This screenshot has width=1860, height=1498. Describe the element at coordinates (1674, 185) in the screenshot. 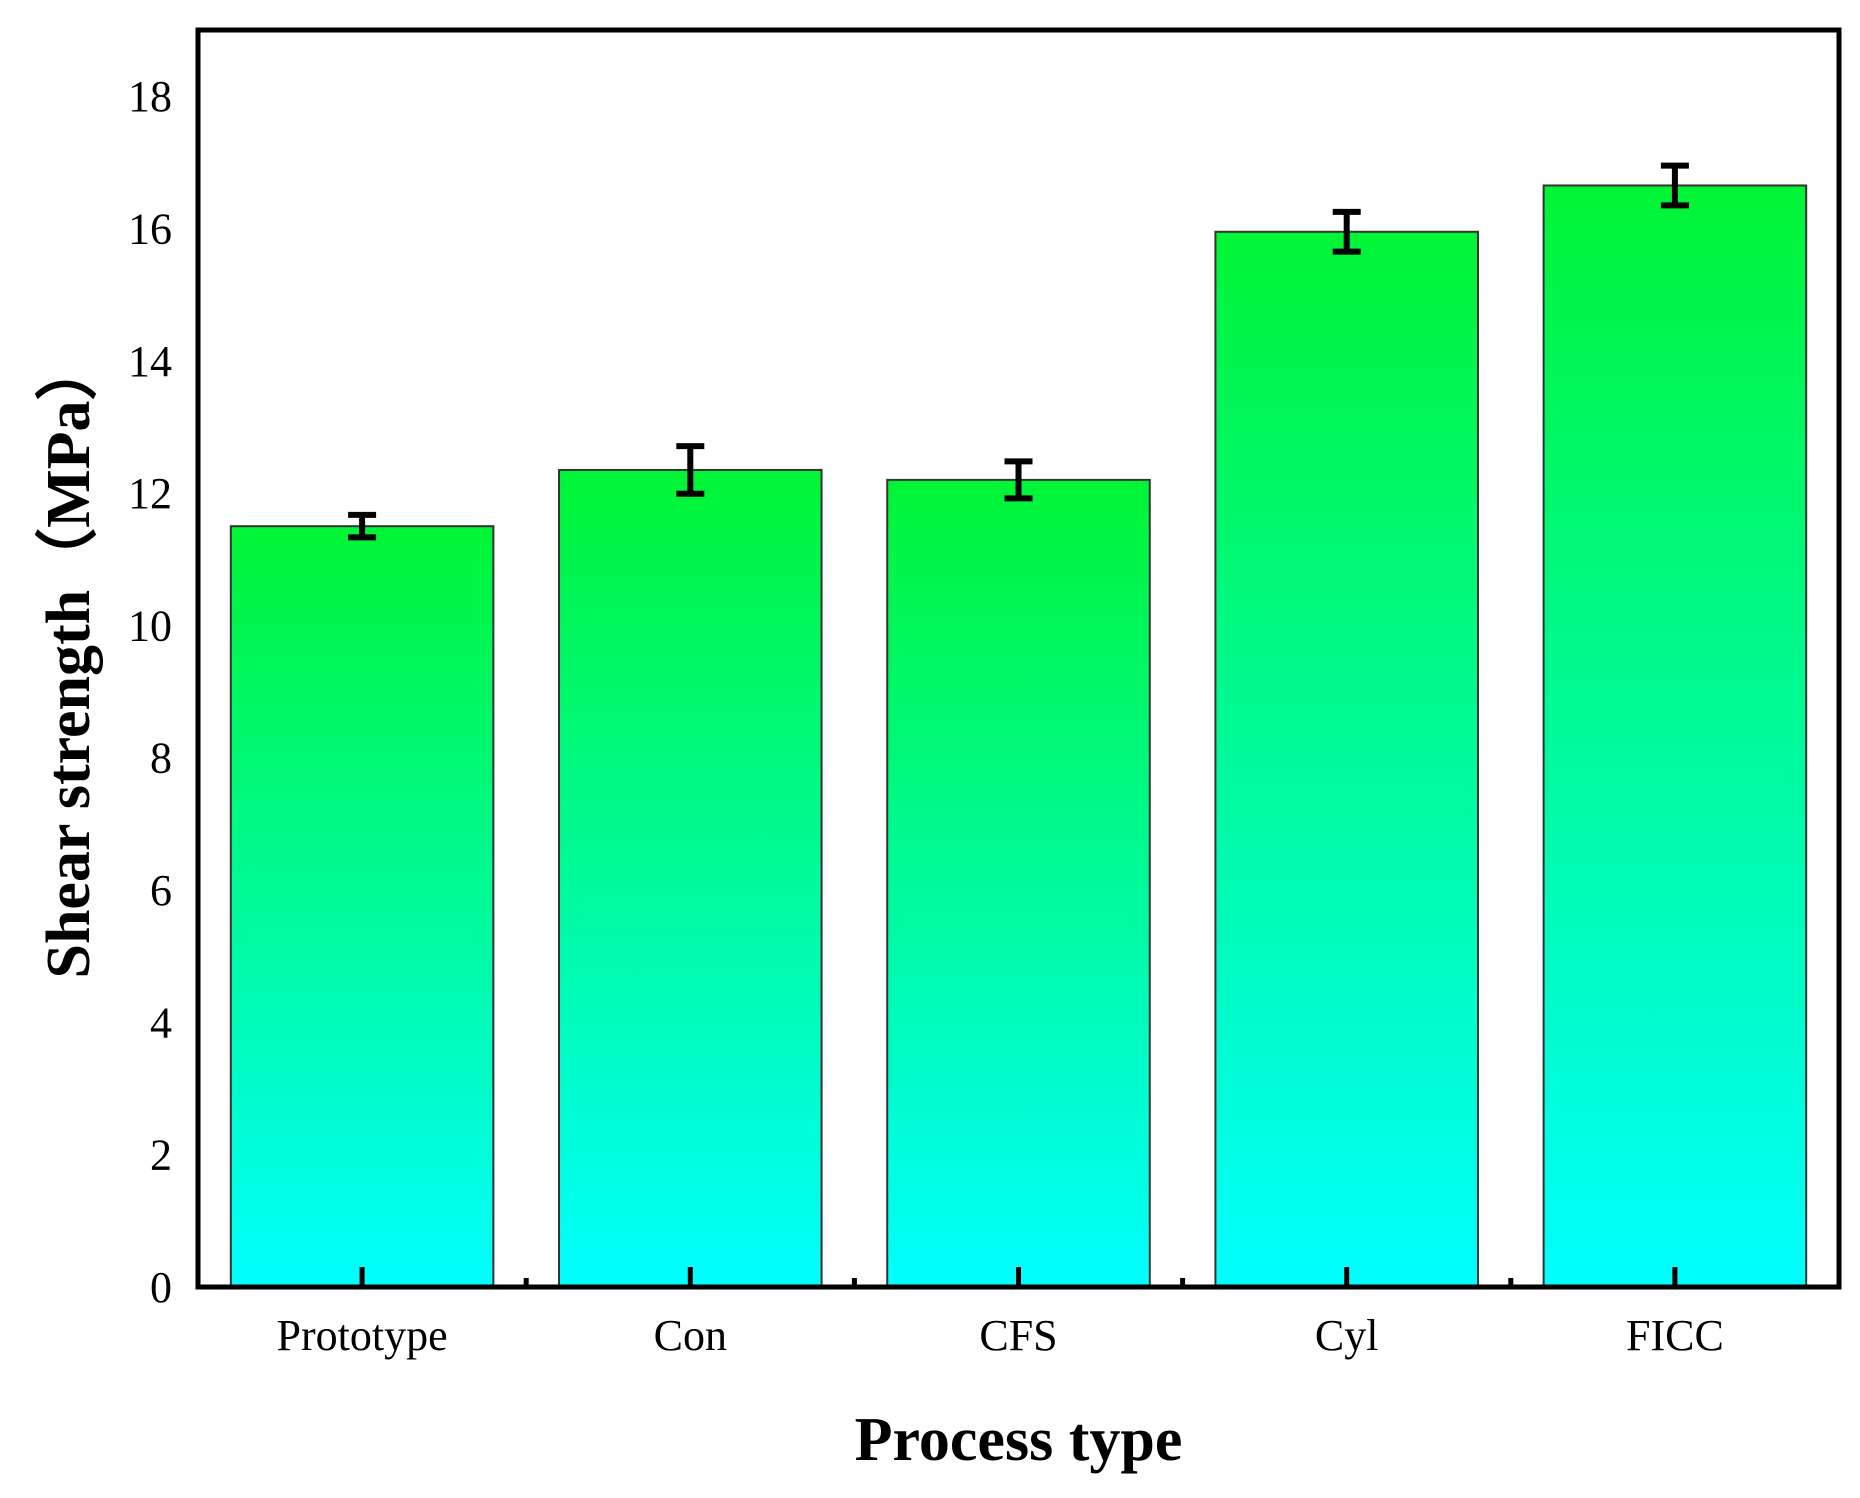

I see `error-bar-ficc` at that location.